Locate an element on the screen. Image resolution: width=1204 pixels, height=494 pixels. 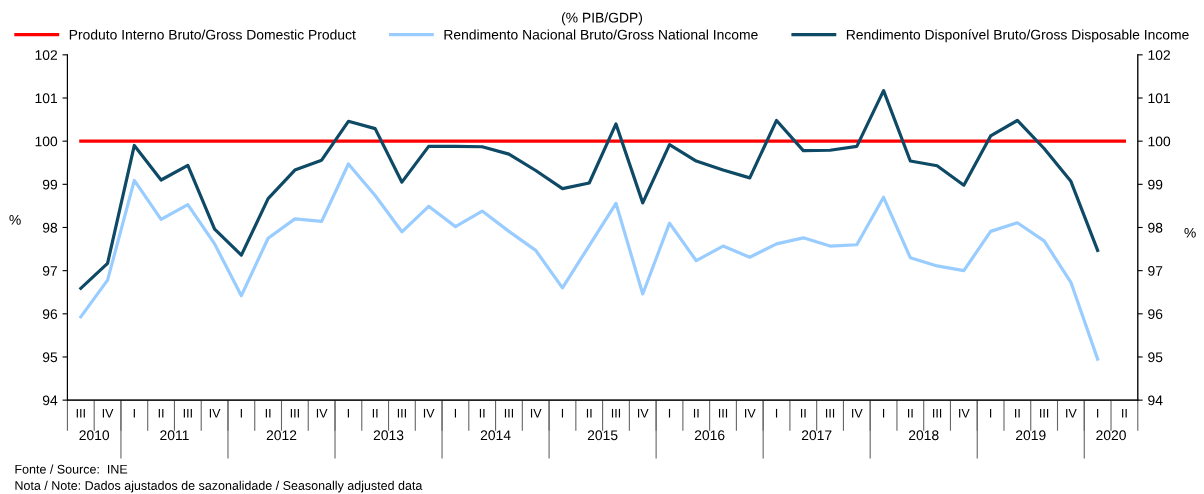
text: Nota / Note: Dados ajustados de sazonalidade / Seasonally adjusted data is located at coordinates (219, 486).